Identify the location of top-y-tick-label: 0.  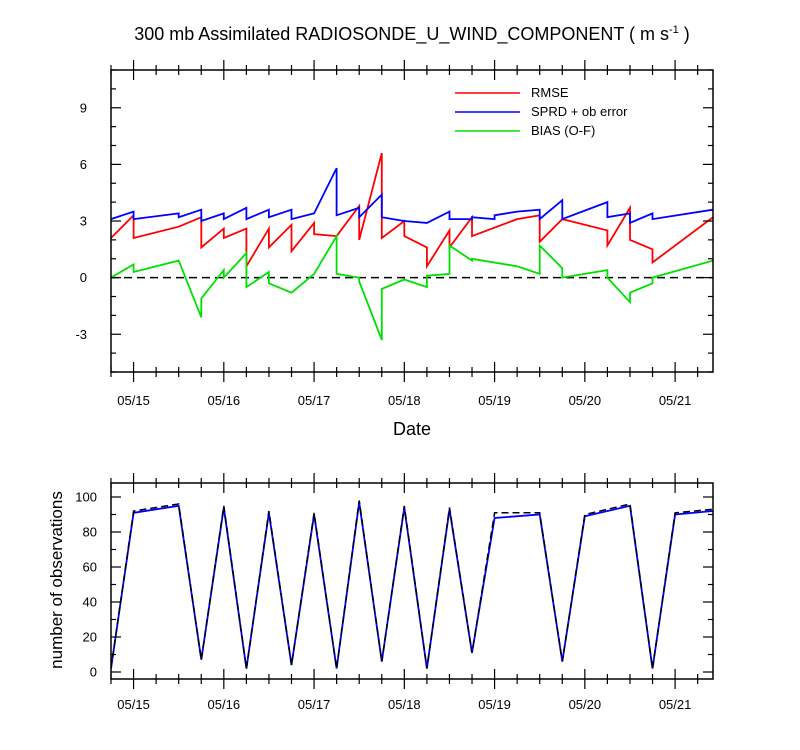
(83, 277).